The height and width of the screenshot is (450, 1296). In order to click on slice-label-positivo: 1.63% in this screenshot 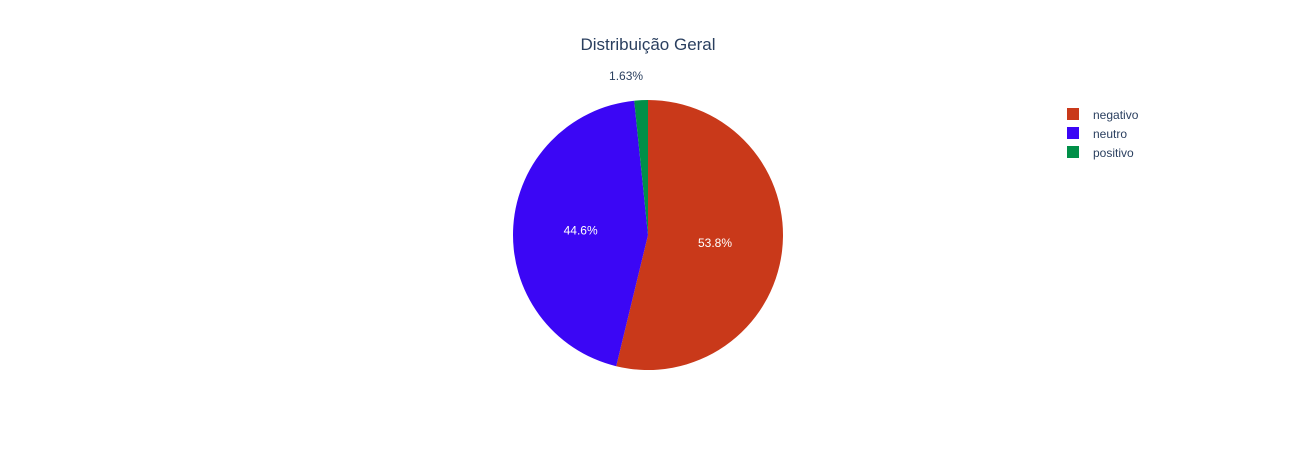, I will do `click(626, 76)`.